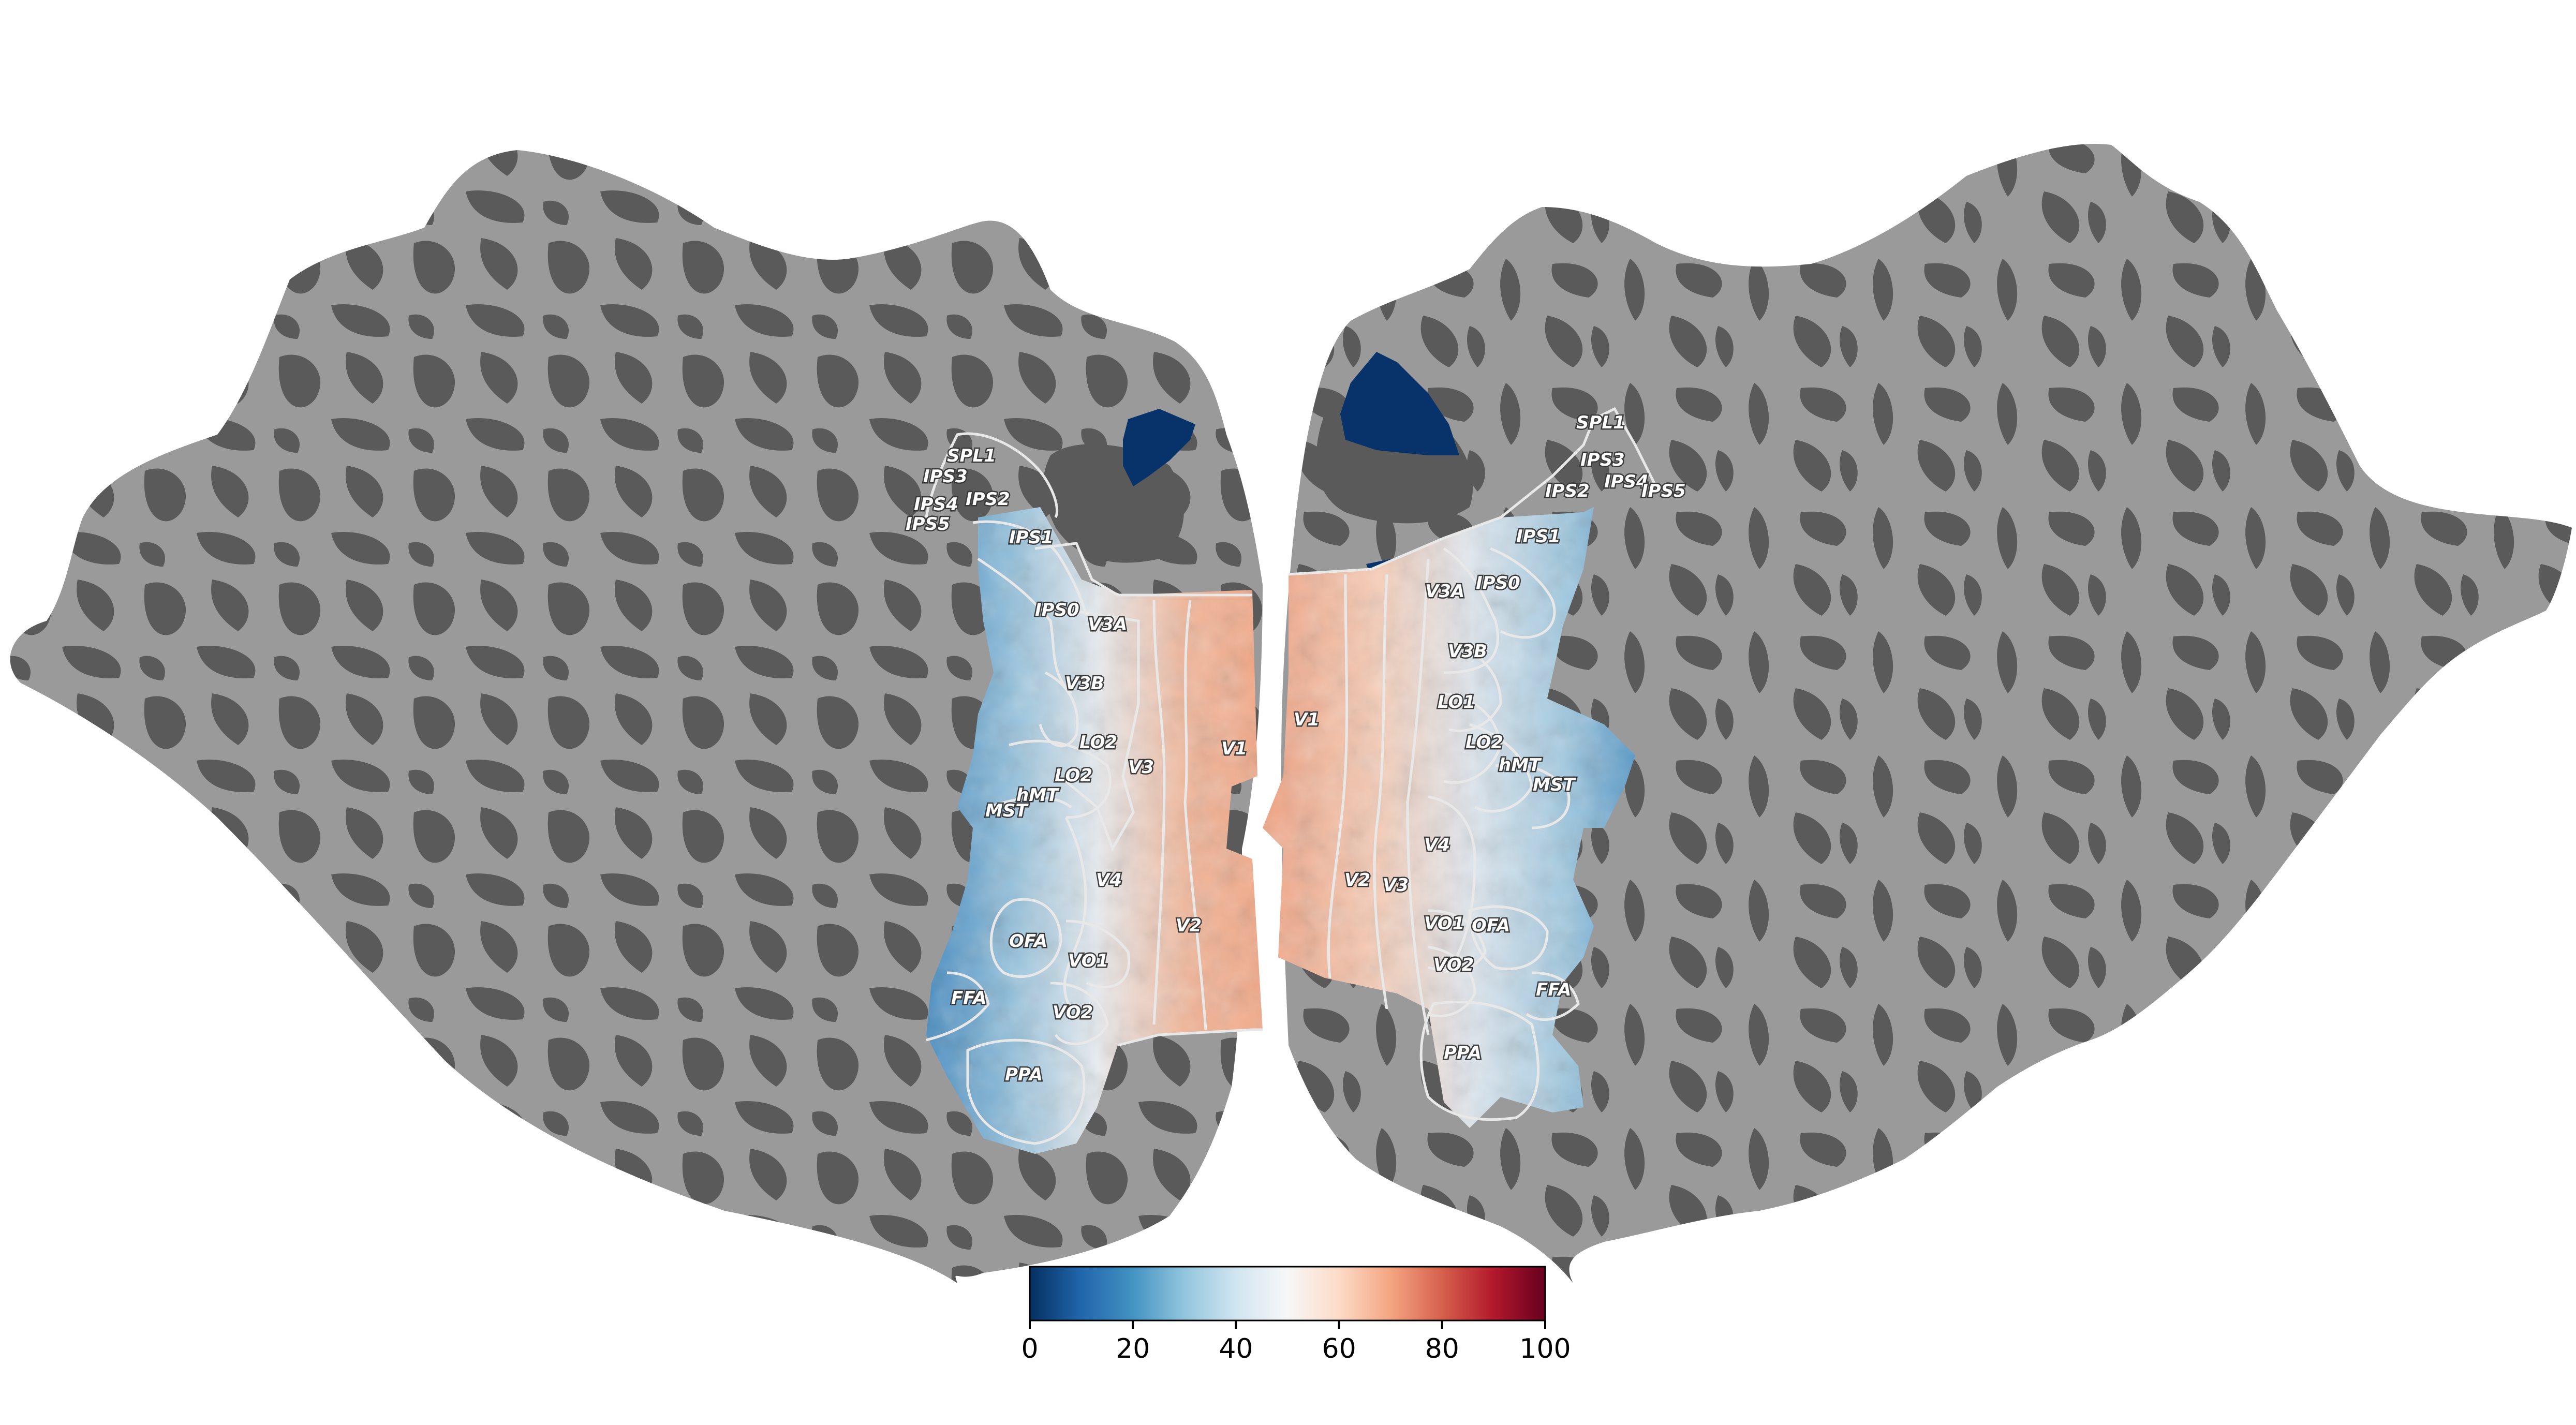  I want to click on colorbar-tick-labels: 0 20 40 60 80 100, so click(1296, 1349).